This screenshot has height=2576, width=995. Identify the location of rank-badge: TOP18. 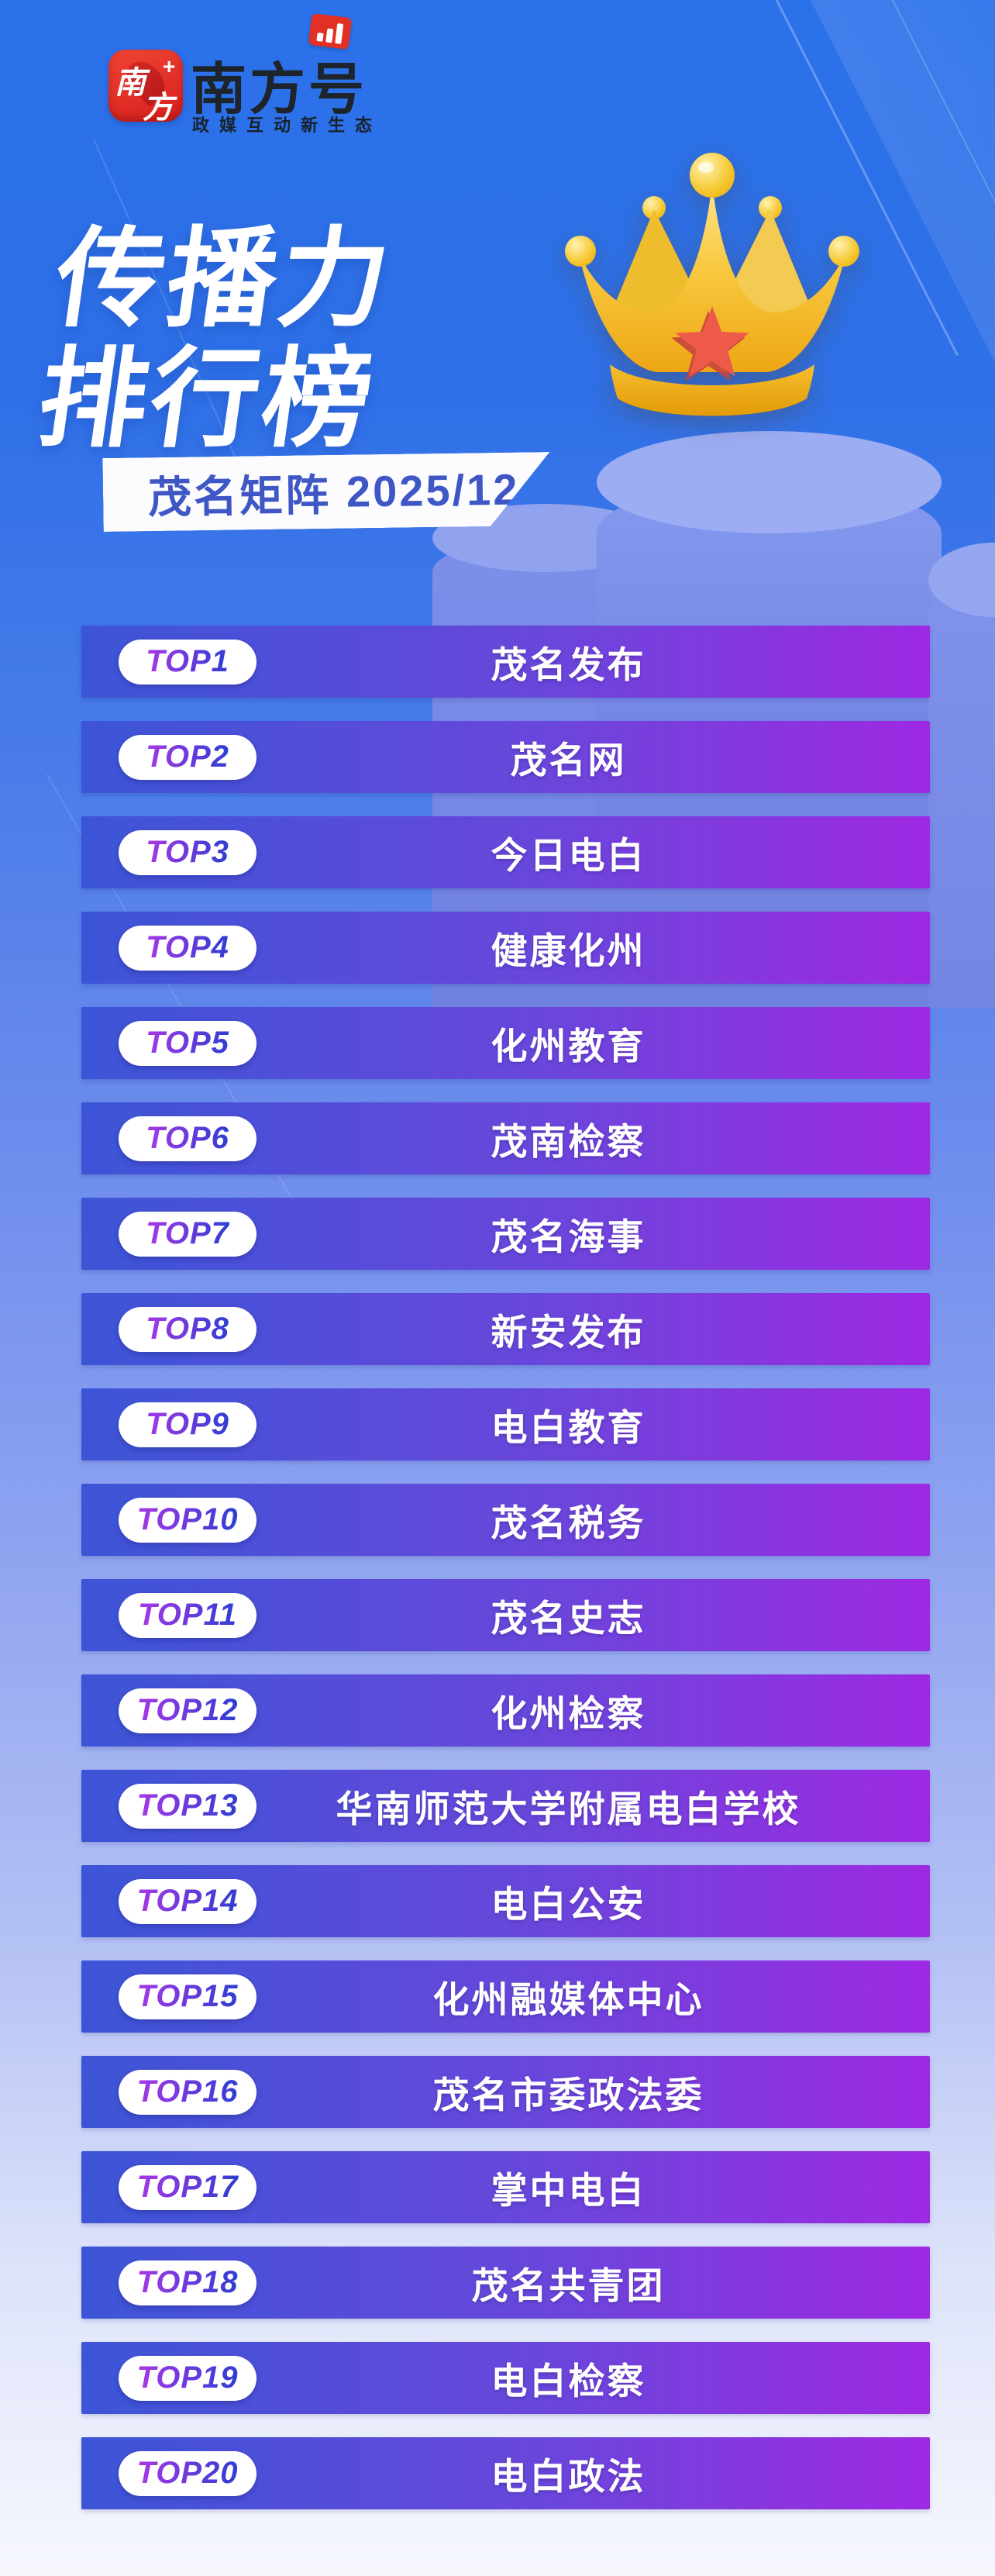
(187, 2282).